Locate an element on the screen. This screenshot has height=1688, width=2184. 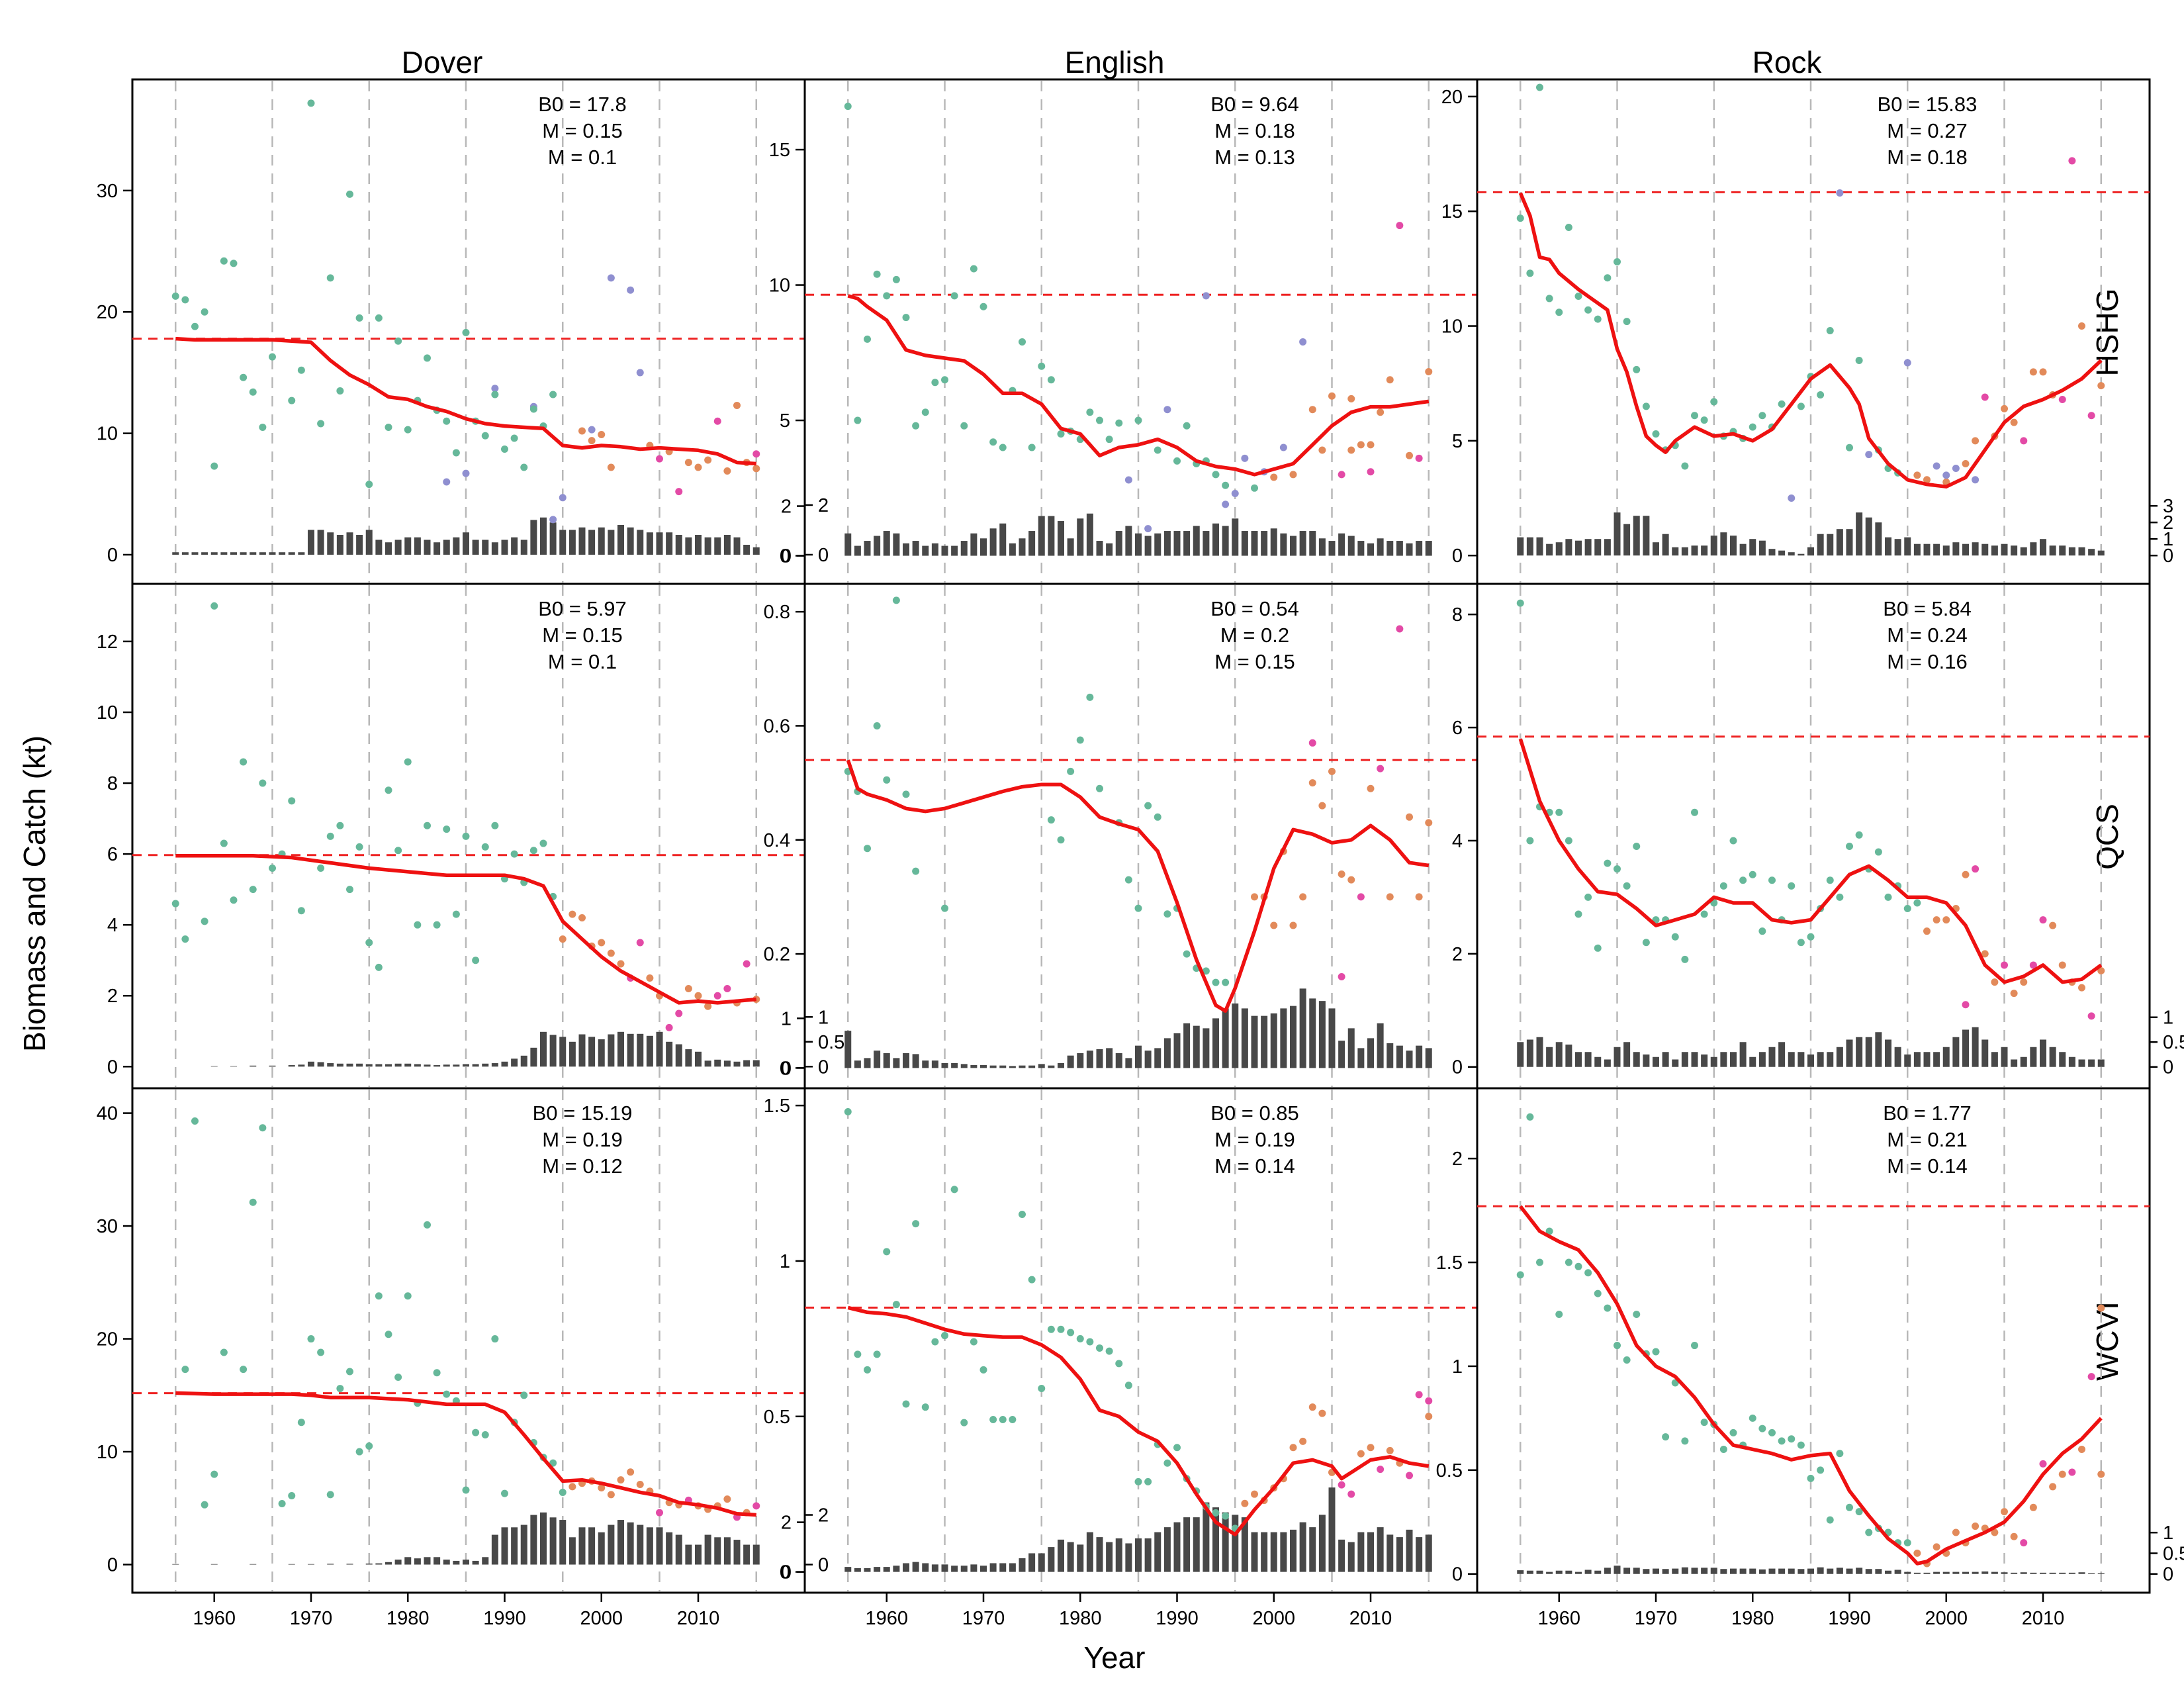
catch-bar-1992 is located at coordinates (1868, 1052).